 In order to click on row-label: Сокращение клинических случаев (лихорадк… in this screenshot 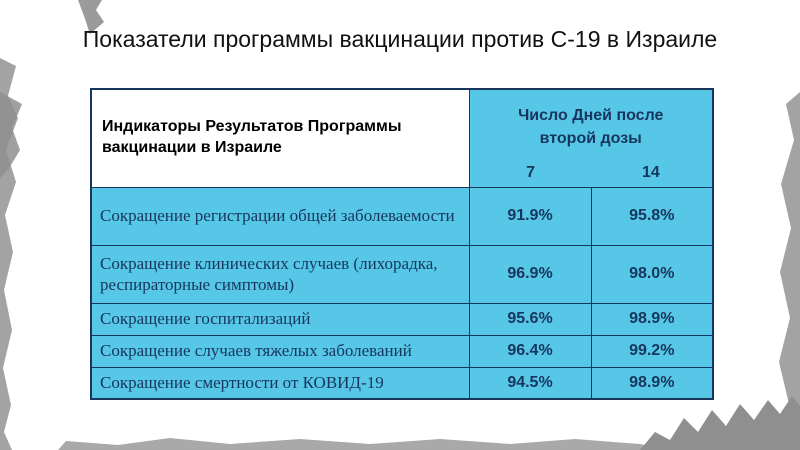, I will do `click(280, 274)`.